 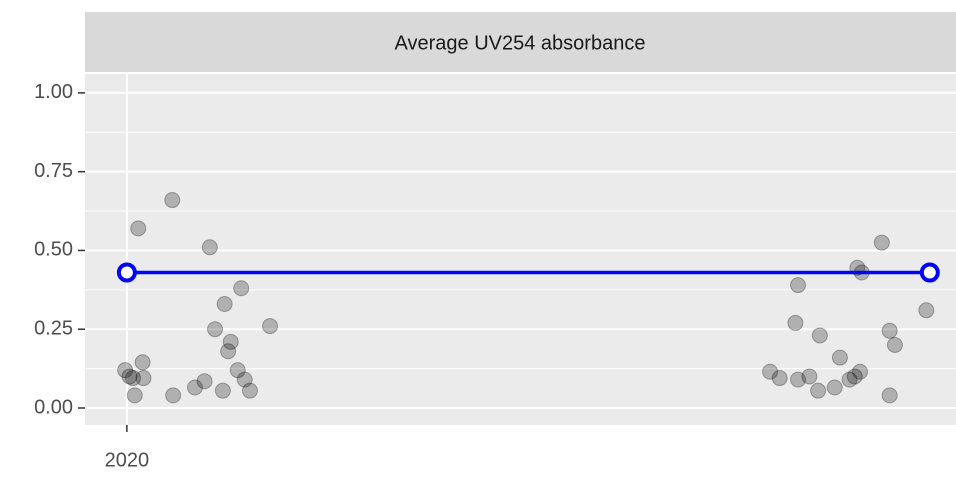 I want to click on facet-strip, so click(x=520, y=42).